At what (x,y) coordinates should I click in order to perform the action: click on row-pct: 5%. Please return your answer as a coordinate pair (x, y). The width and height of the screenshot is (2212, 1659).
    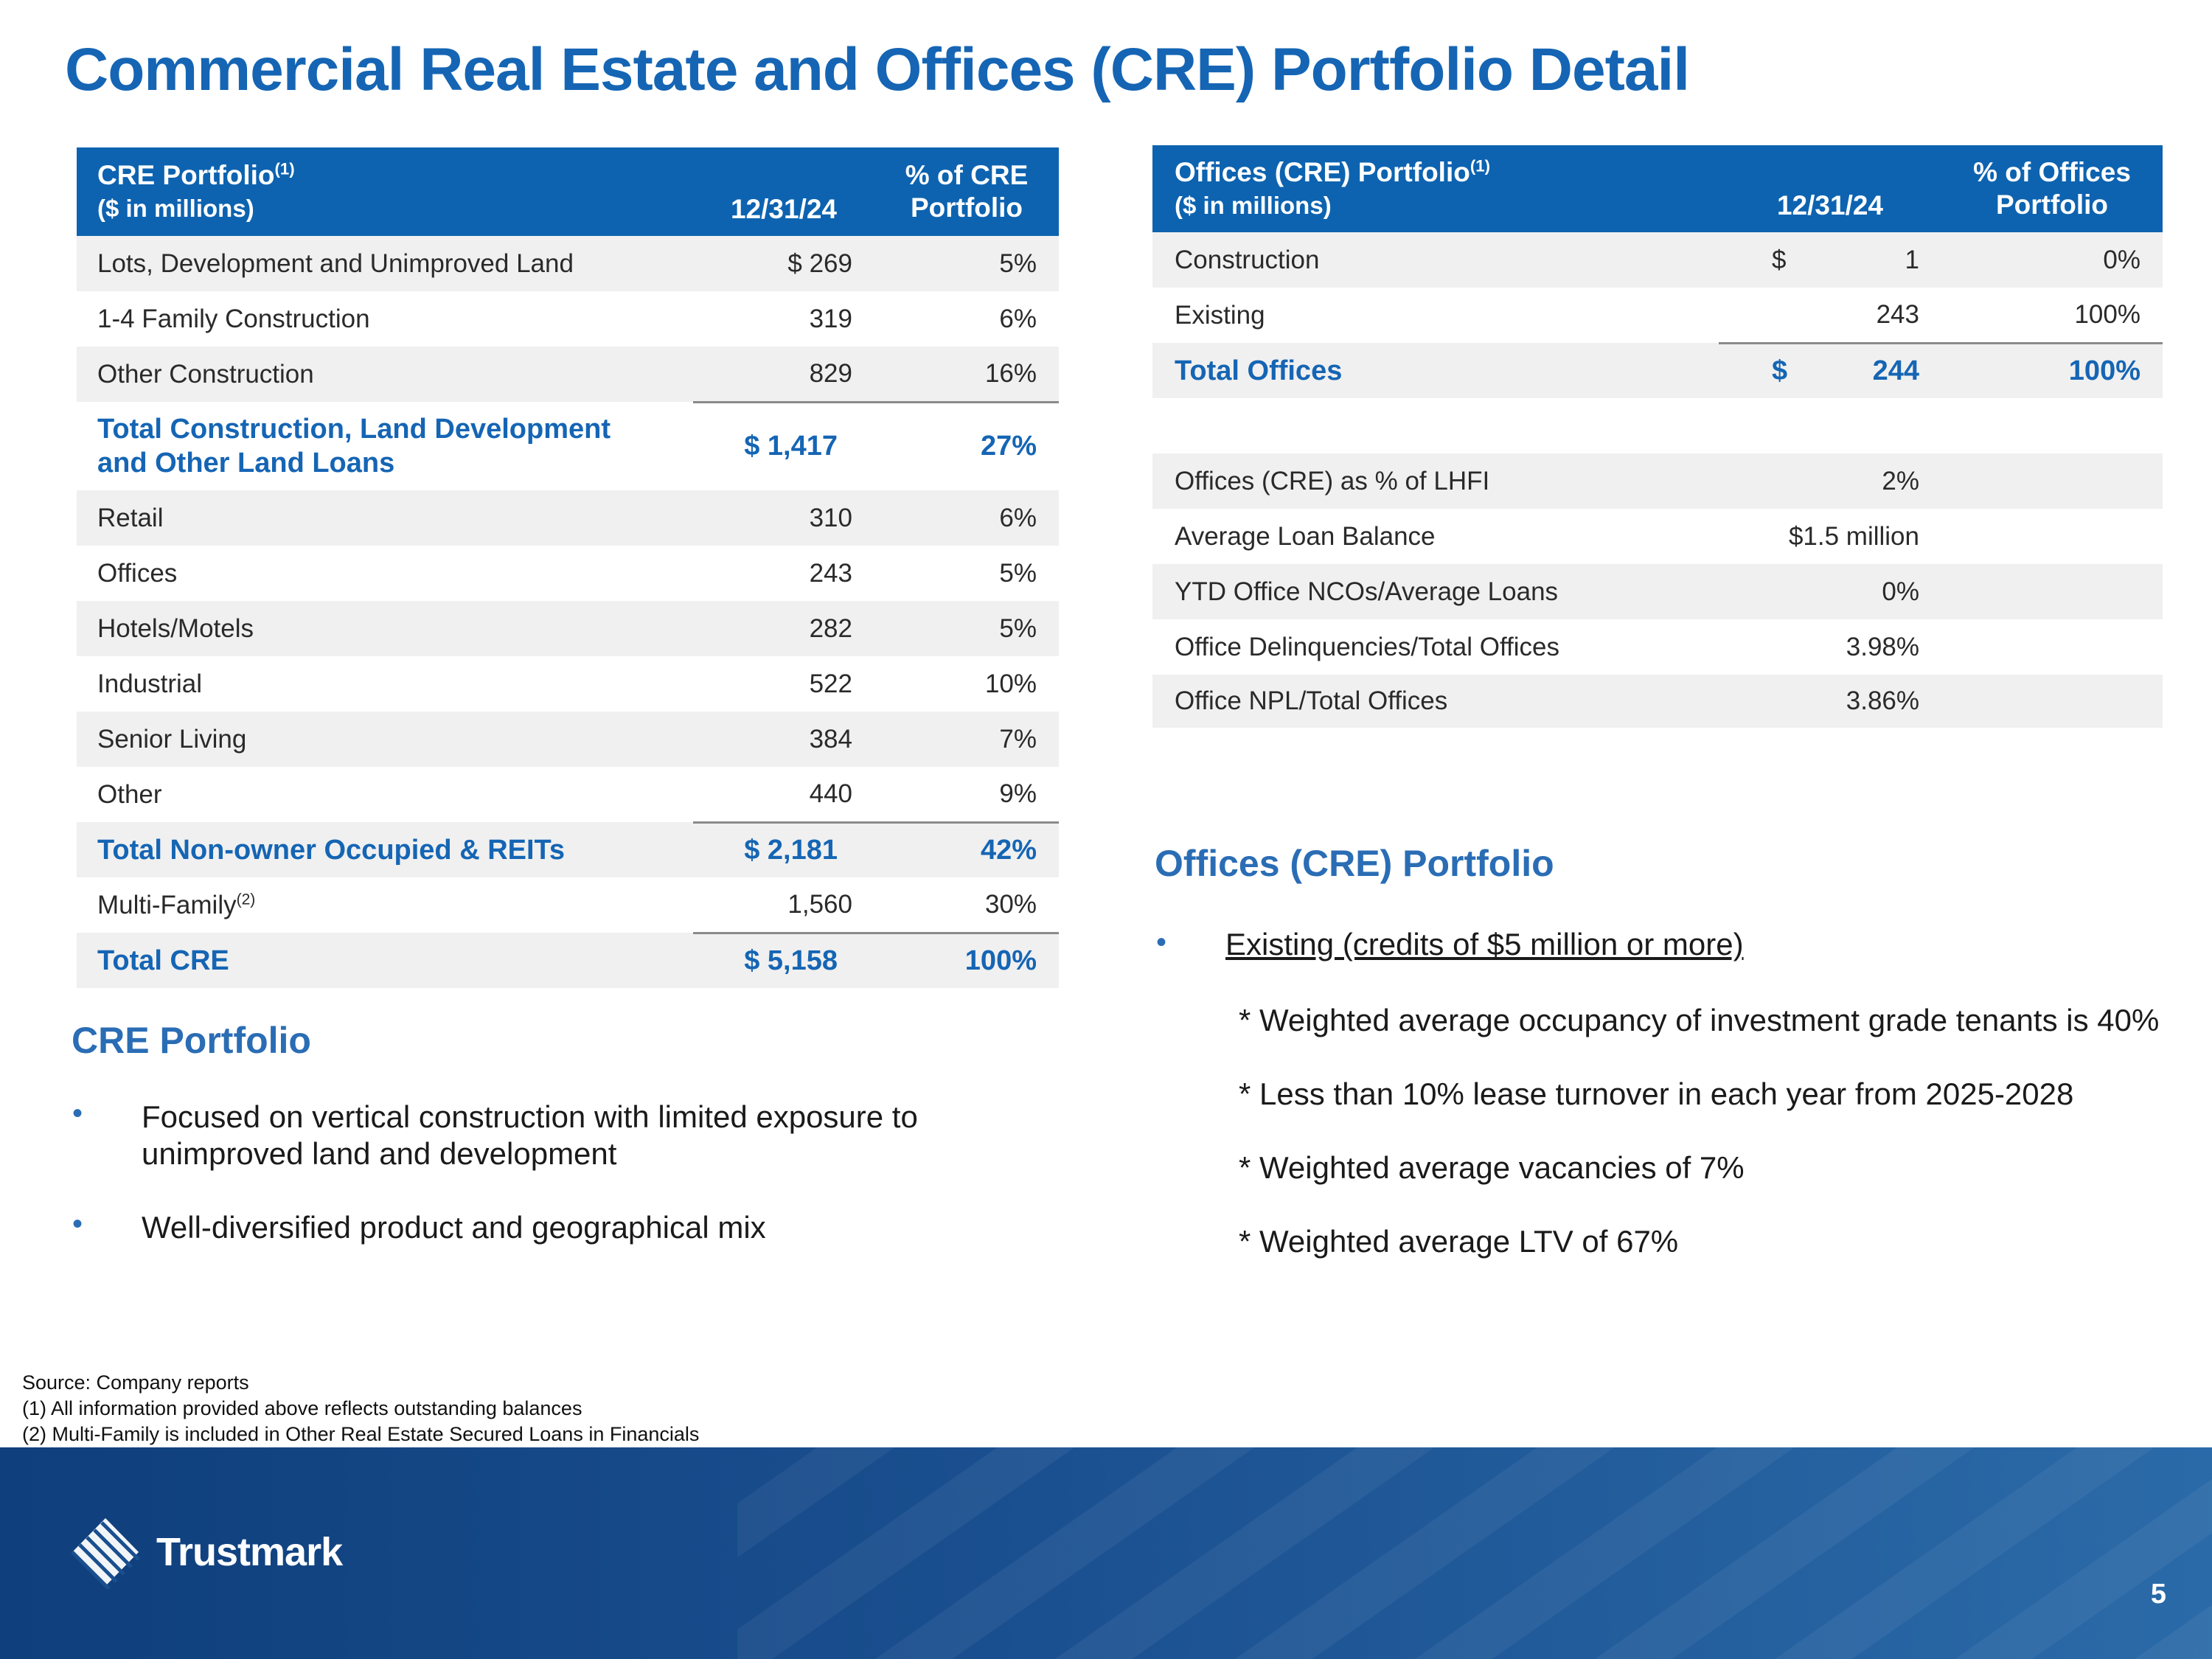
    Looking at the image, I should click on (966, 263).